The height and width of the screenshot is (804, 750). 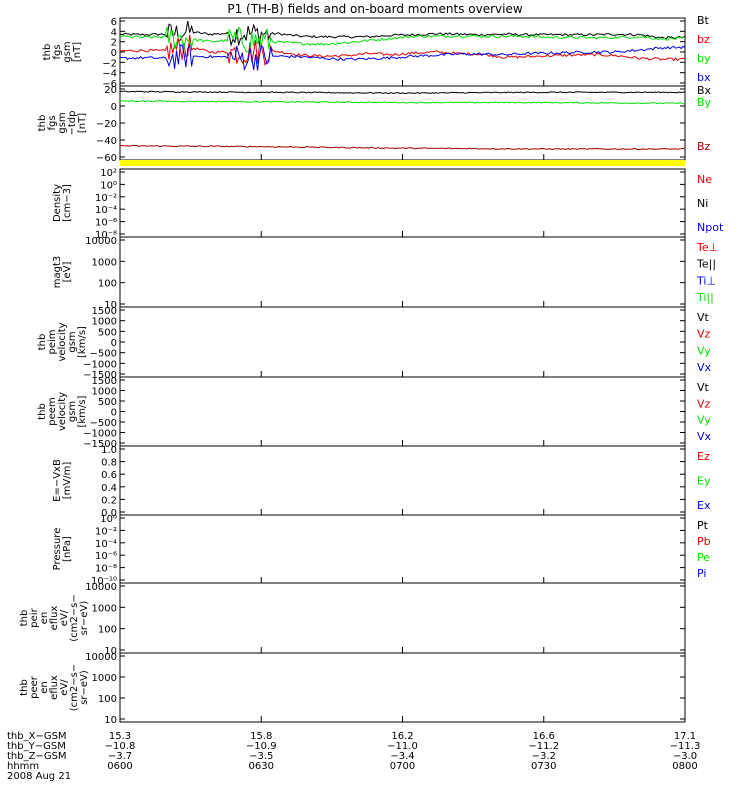 What do you see at coordinates (52, 411) in the screenshot?
I see `y-axis-label-line: peem` at bounding box center [52, 411].